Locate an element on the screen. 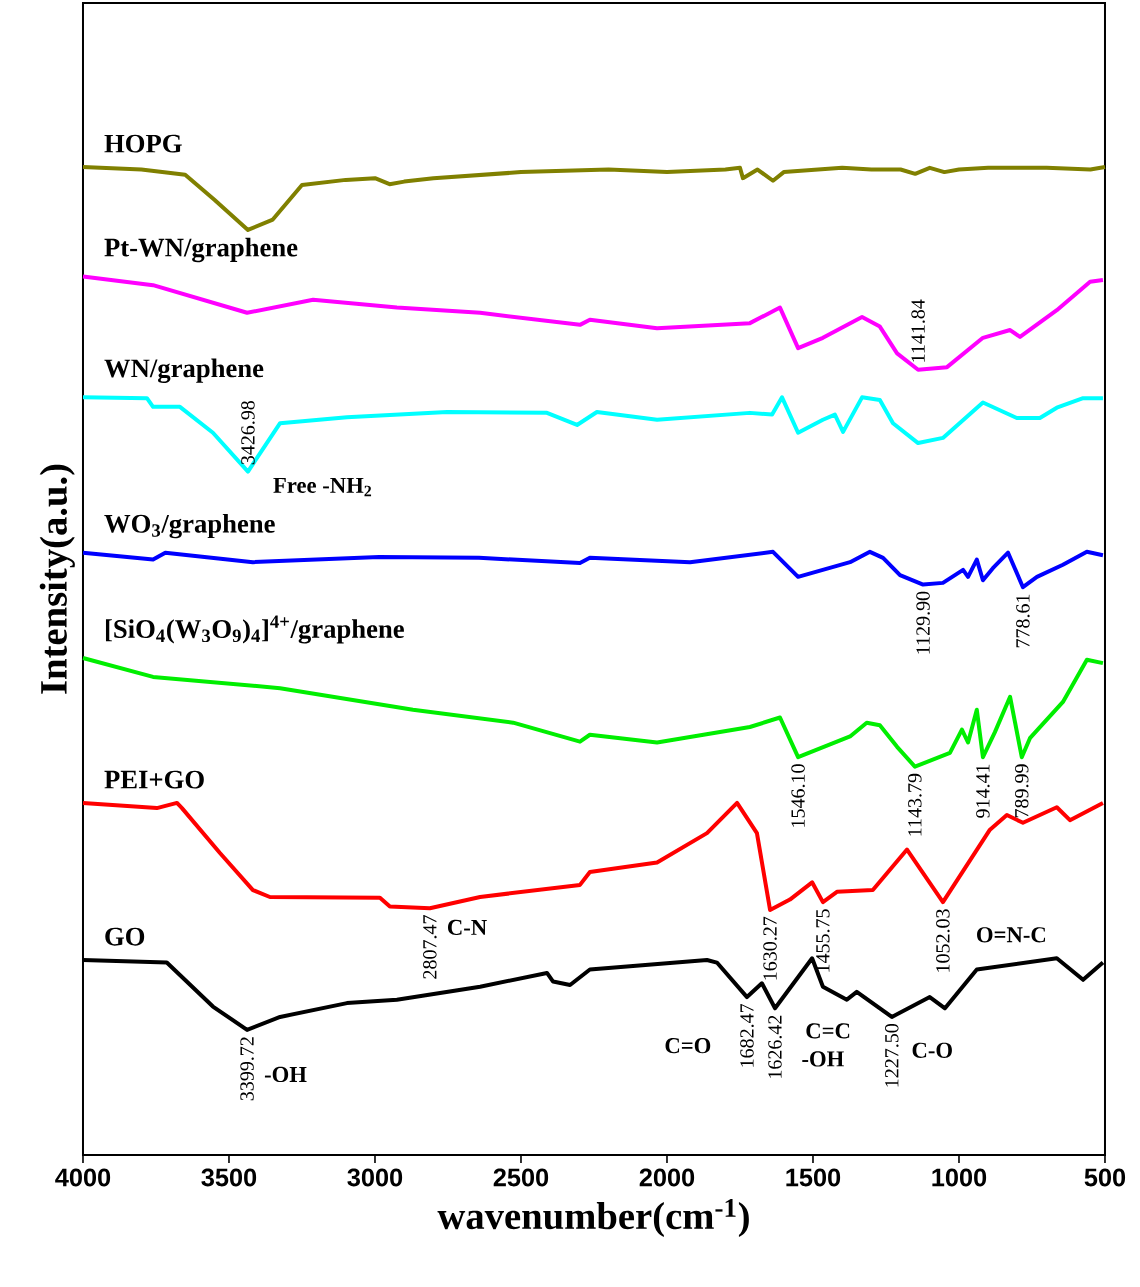 The image size is (1140, 1287). annotation: 1143.79 is located at coordinates (915, 804).